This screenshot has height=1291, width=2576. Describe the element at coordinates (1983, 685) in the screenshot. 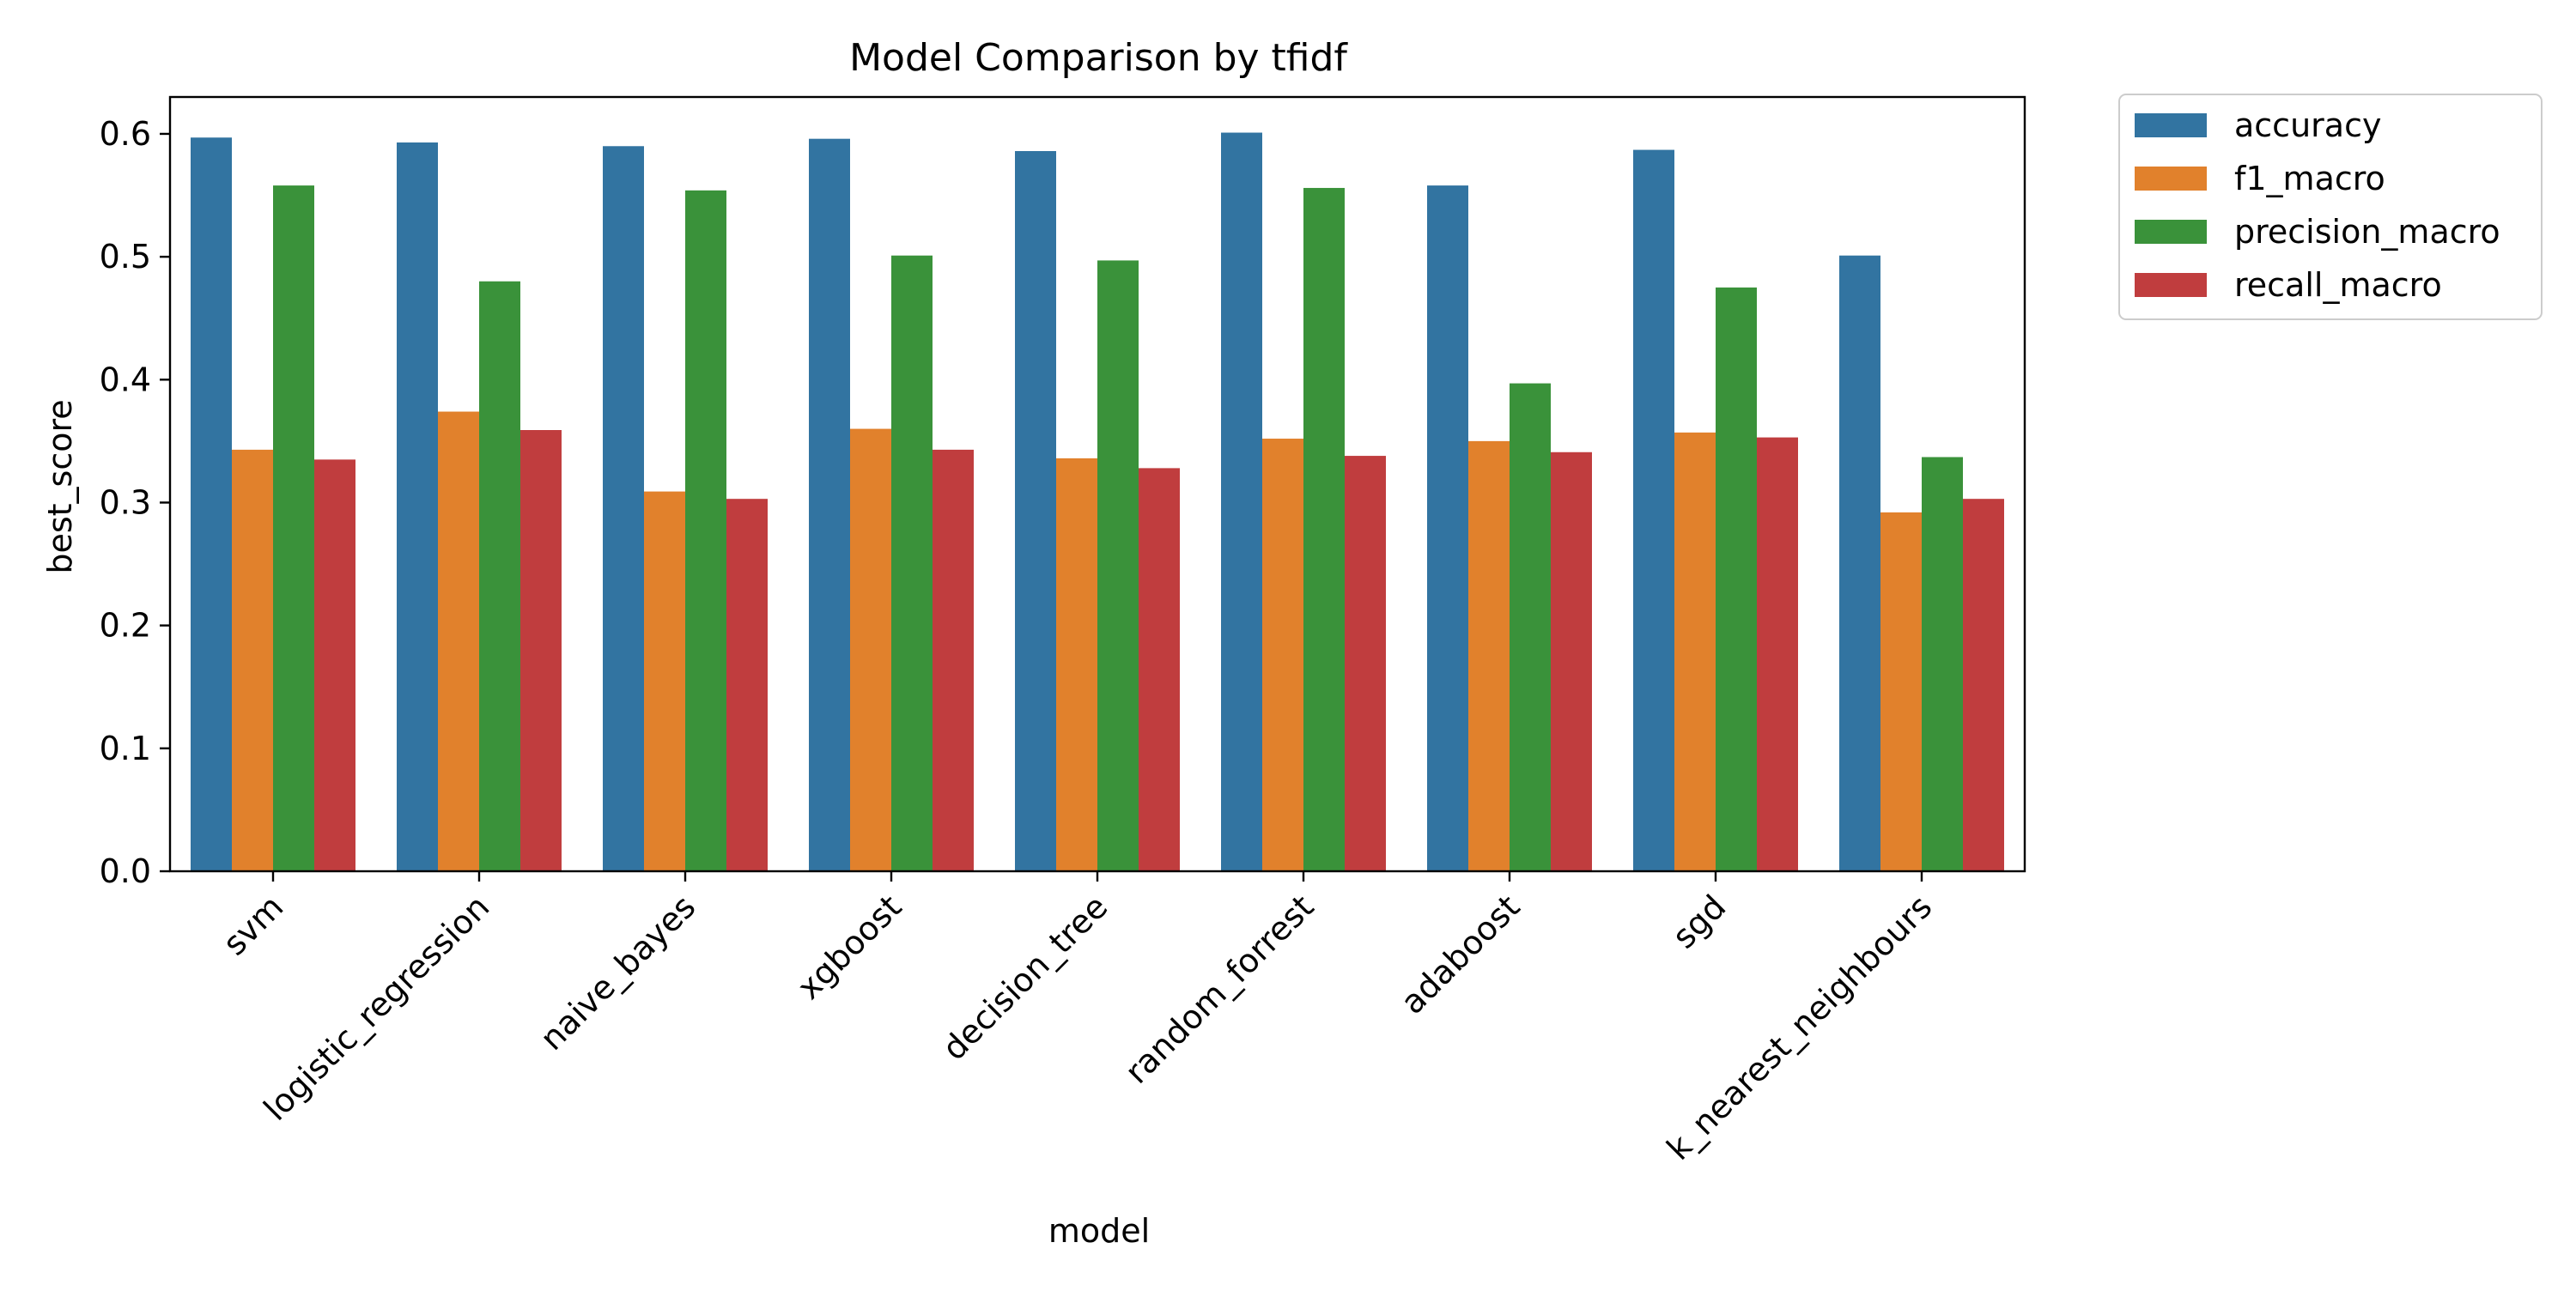

I see `bar-recall_macro-k_nearest_neighbours` at that location.